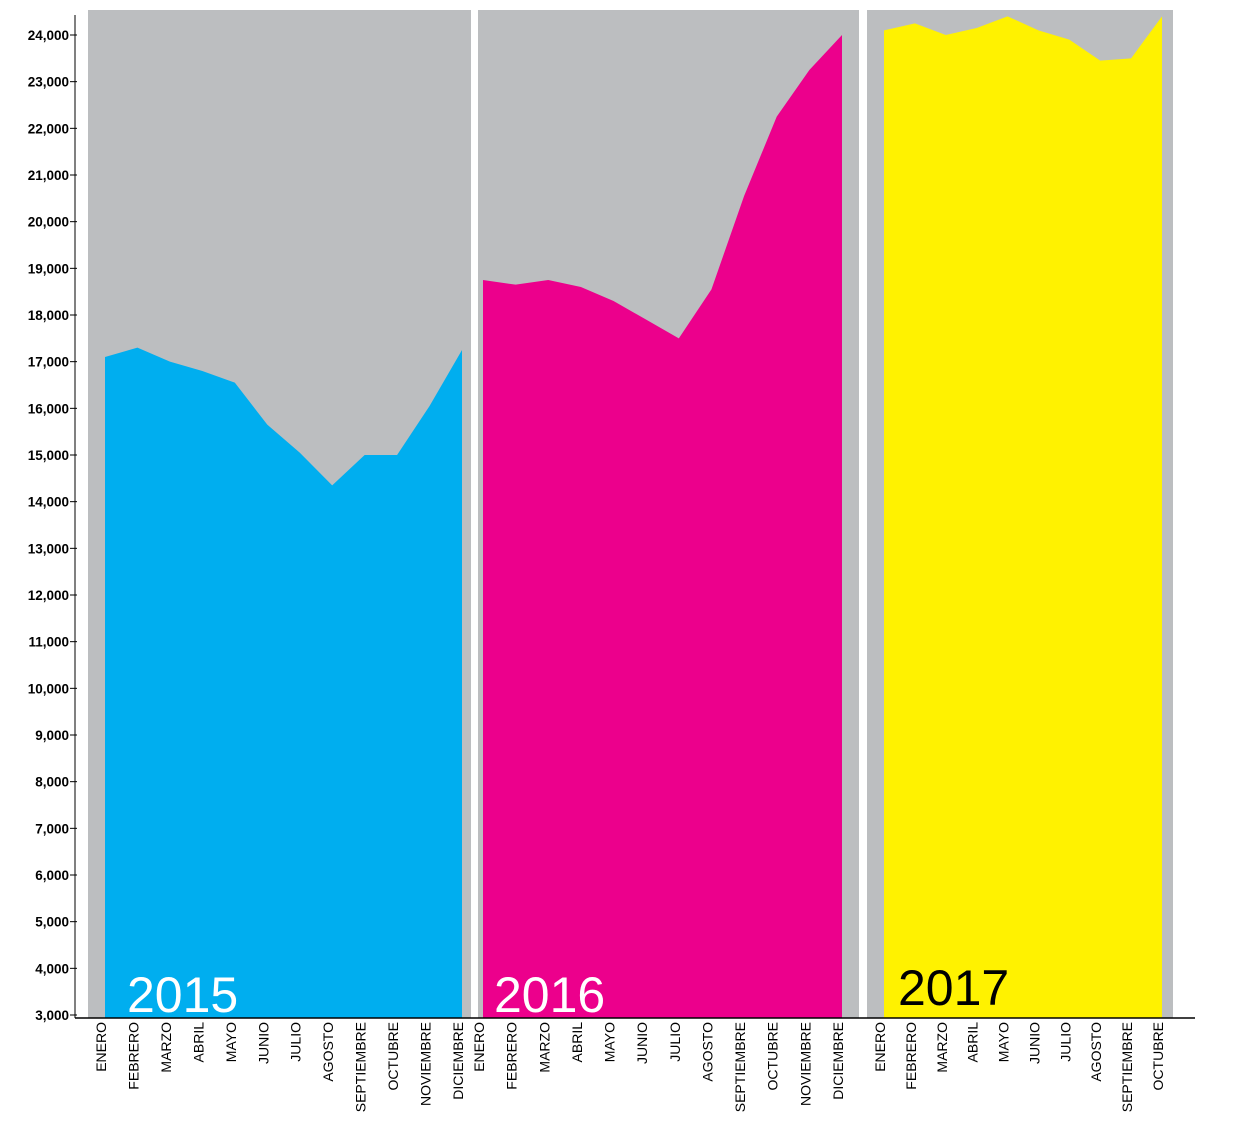  What do you see at coordinates (48, 408) in the screenshot?
I see `y-tick-label: 16,000` at bounding box center [48, 408].